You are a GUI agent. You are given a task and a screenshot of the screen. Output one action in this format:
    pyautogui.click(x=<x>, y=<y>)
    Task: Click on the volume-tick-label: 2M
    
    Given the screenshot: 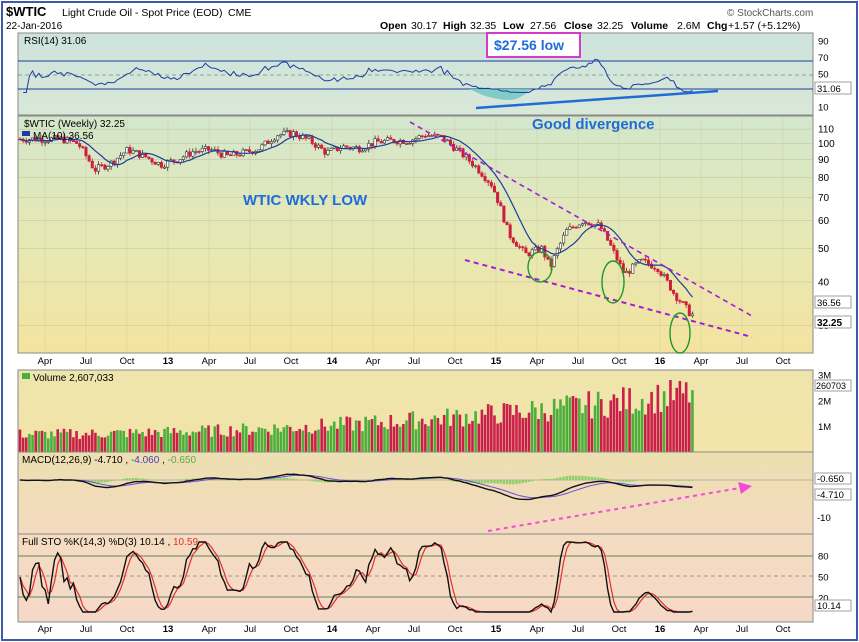 What is the action you would take?
    pyautogui.click(x=824, y=401)
    